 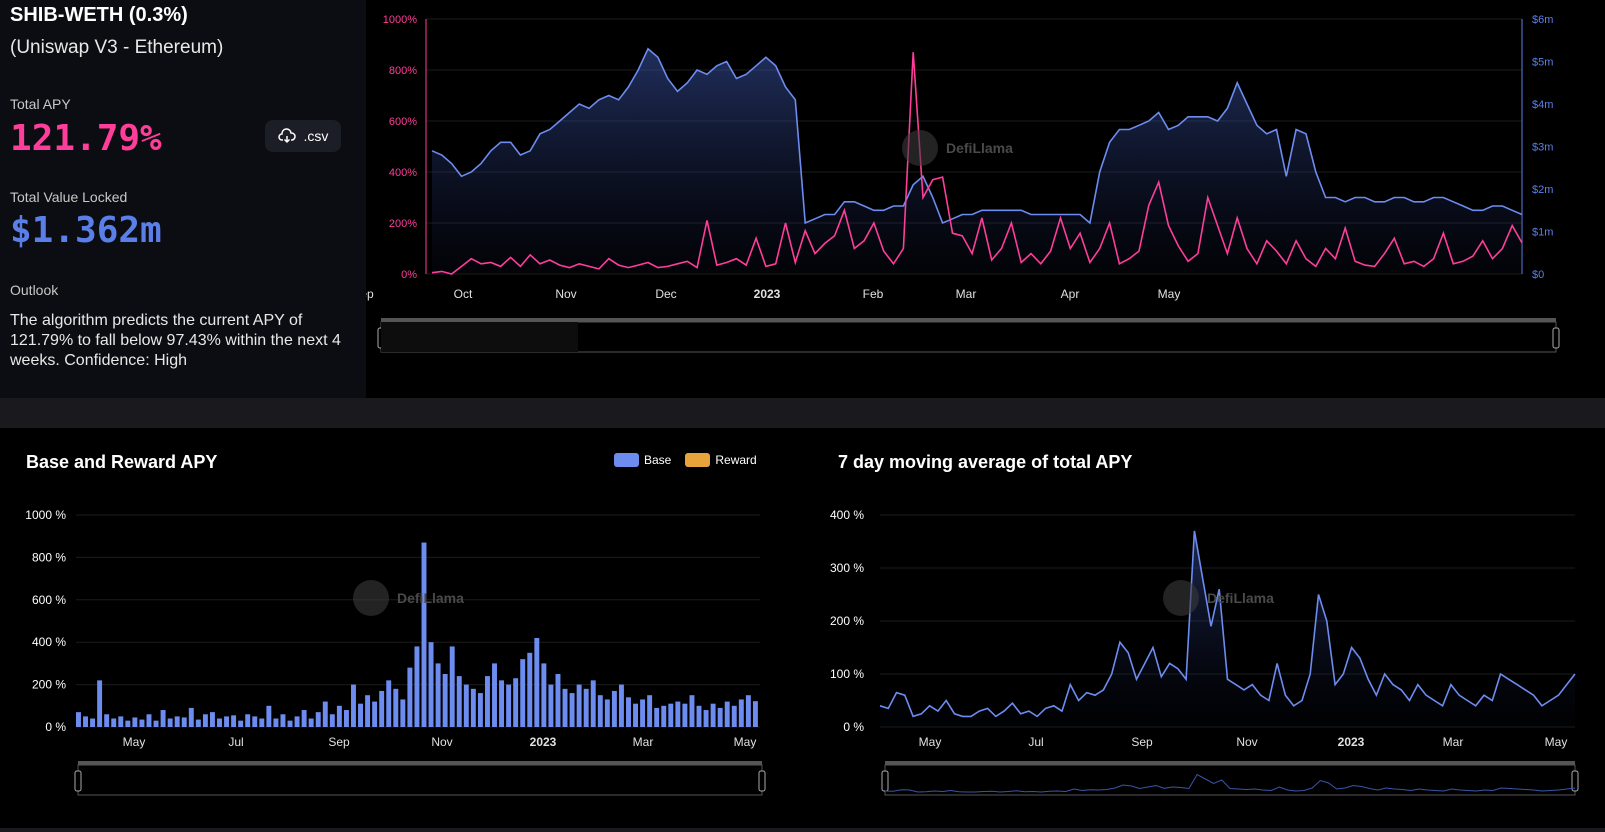 I want to click on x-axis-tick: May, so click(x=1169, y=294).